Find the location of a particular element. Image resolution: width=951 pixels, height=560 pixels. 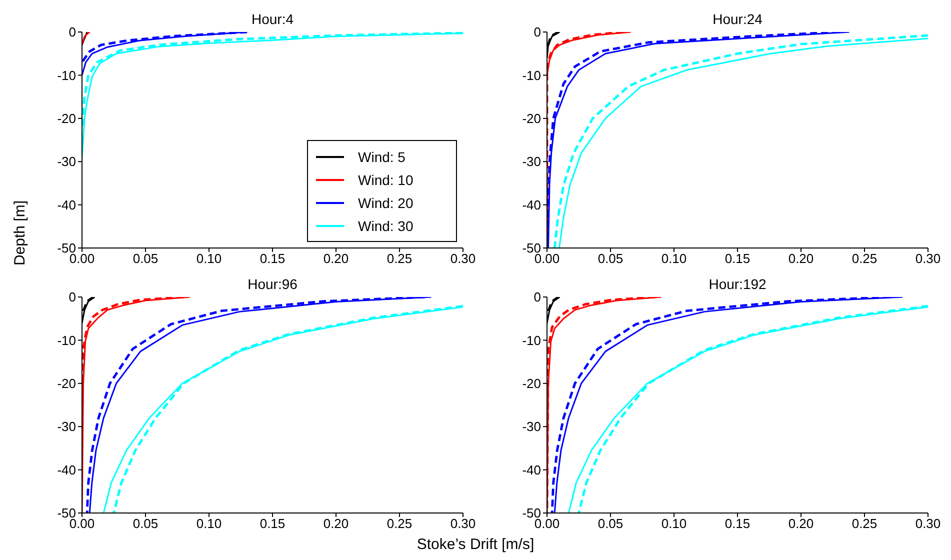

legend-label: Wind: 5 is located at coordinates (382, 156).